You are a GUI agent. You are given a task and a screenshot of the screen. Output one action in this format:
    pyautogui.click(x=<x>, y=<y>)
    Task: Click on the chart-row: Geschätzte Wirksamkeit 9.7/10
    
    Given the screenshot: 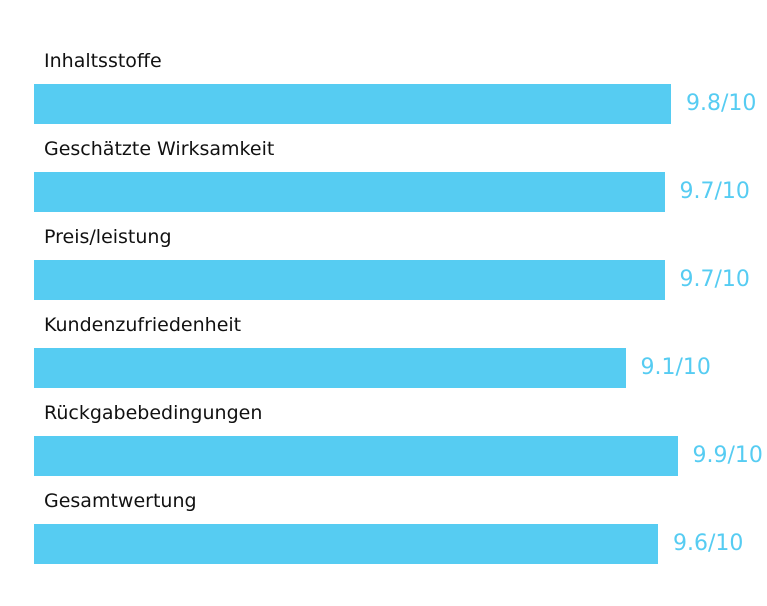 What is the action you would take?
    pyautogui.click(x=383, y=180)
    